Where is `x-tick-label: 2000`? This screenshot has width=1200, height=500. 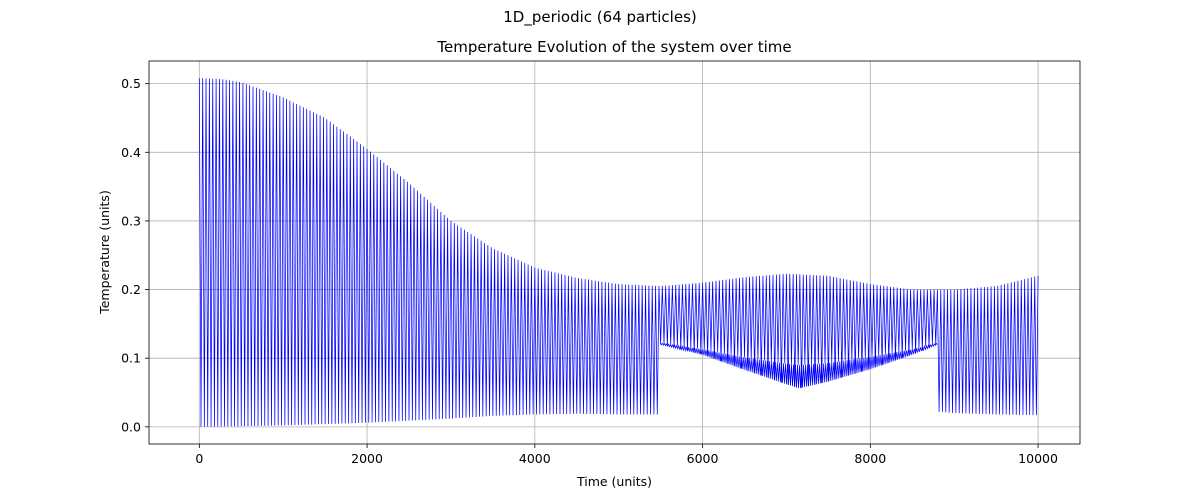
x-tick-label: 2000 is located at coordinates (367, 458).